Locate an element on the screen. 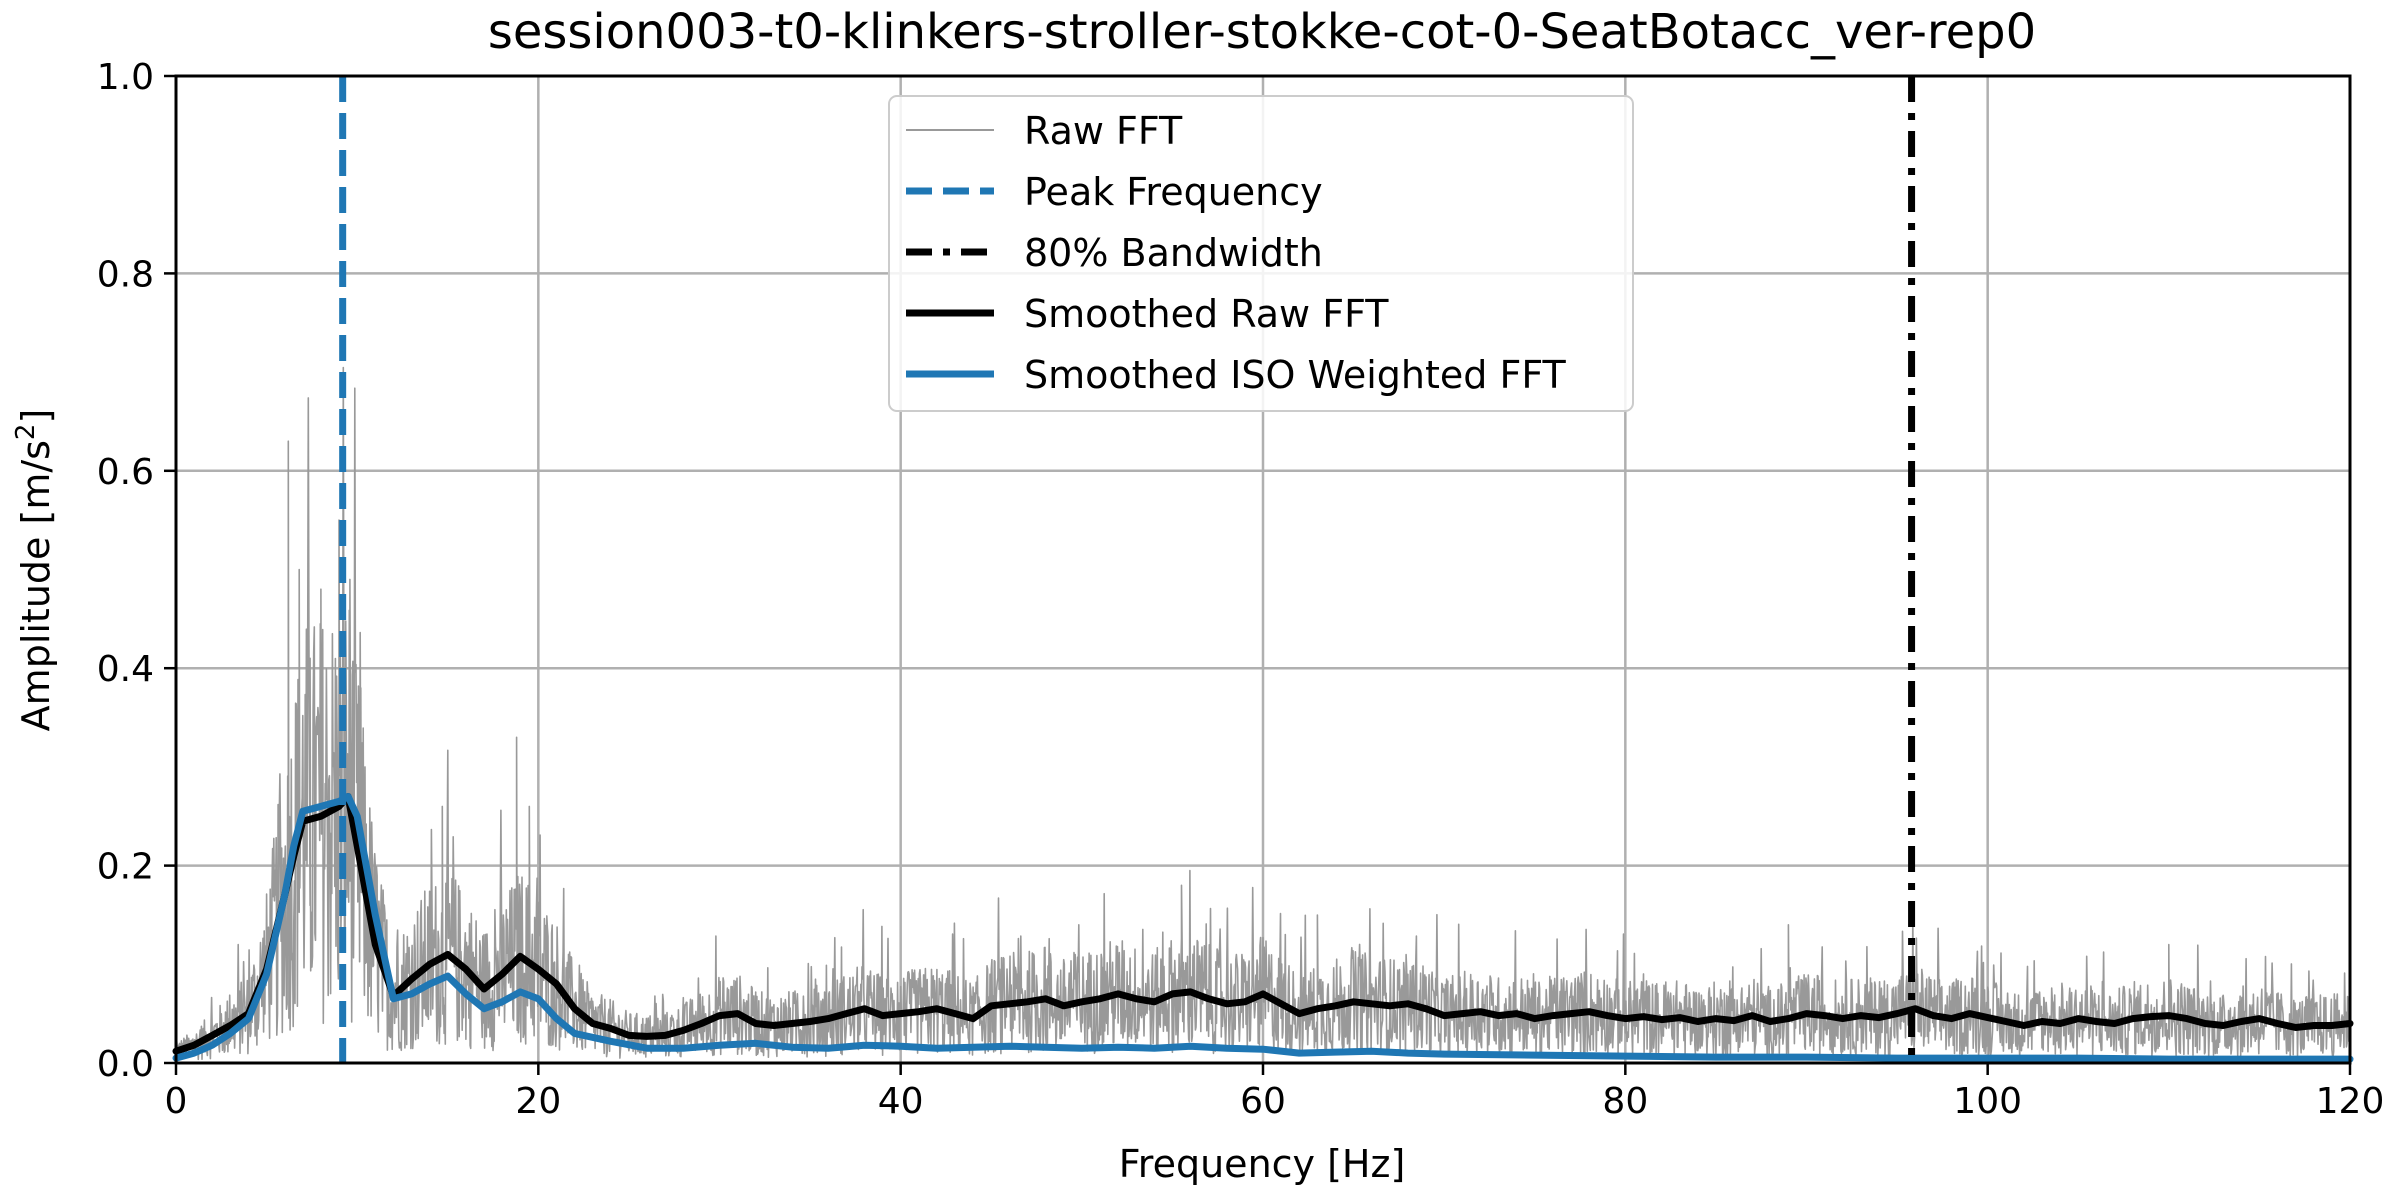 Image resolution: width=2400 pixels, height=1200 pixels. legend-label: 80% Bandwidth is located at coordinates (1173, 253).